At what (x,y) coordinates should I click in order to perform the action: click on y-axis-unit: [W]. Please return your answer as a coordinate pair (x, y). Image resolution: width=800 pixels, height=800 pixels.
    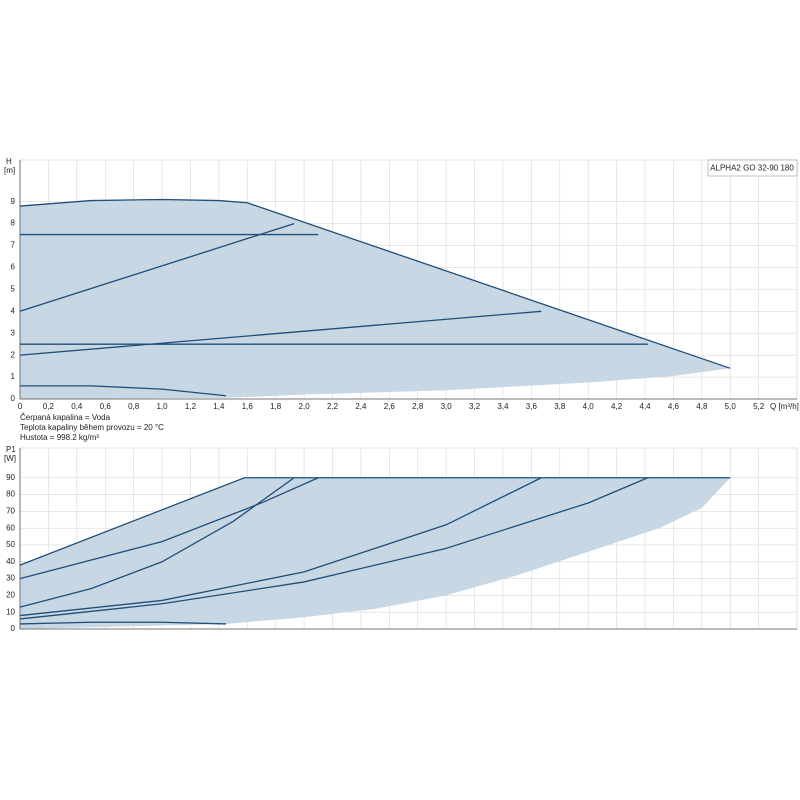
    Looking at the image, I should click on (10, 458).